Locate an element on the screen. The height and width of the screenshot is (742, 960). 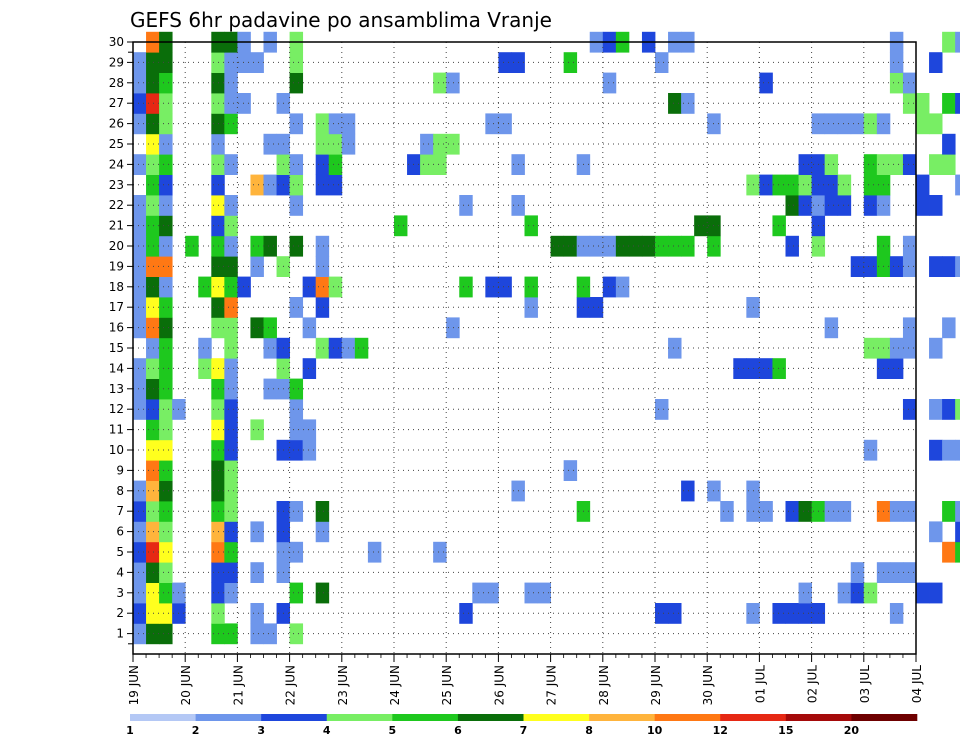
x-tick-label: 21 JUN is located at coordinates (238, 685).